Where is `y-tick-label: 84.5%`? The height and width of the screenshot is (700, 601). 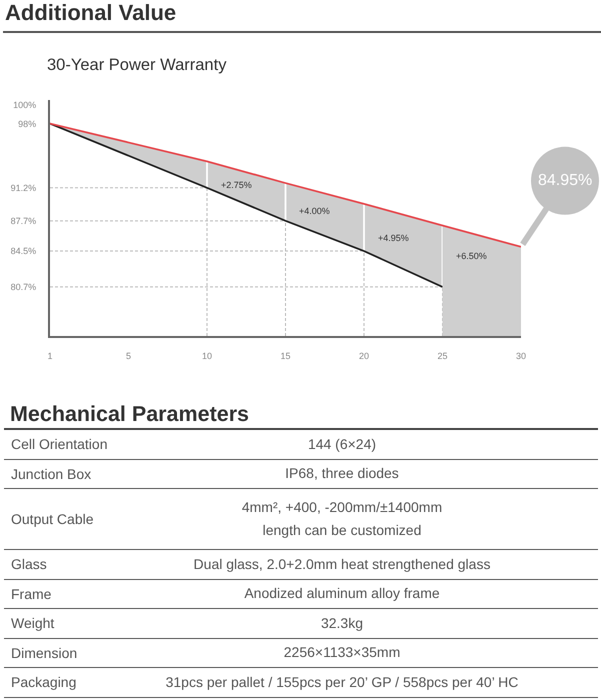 y-tick-label: 84.5% is located at coordinates (23, 251).